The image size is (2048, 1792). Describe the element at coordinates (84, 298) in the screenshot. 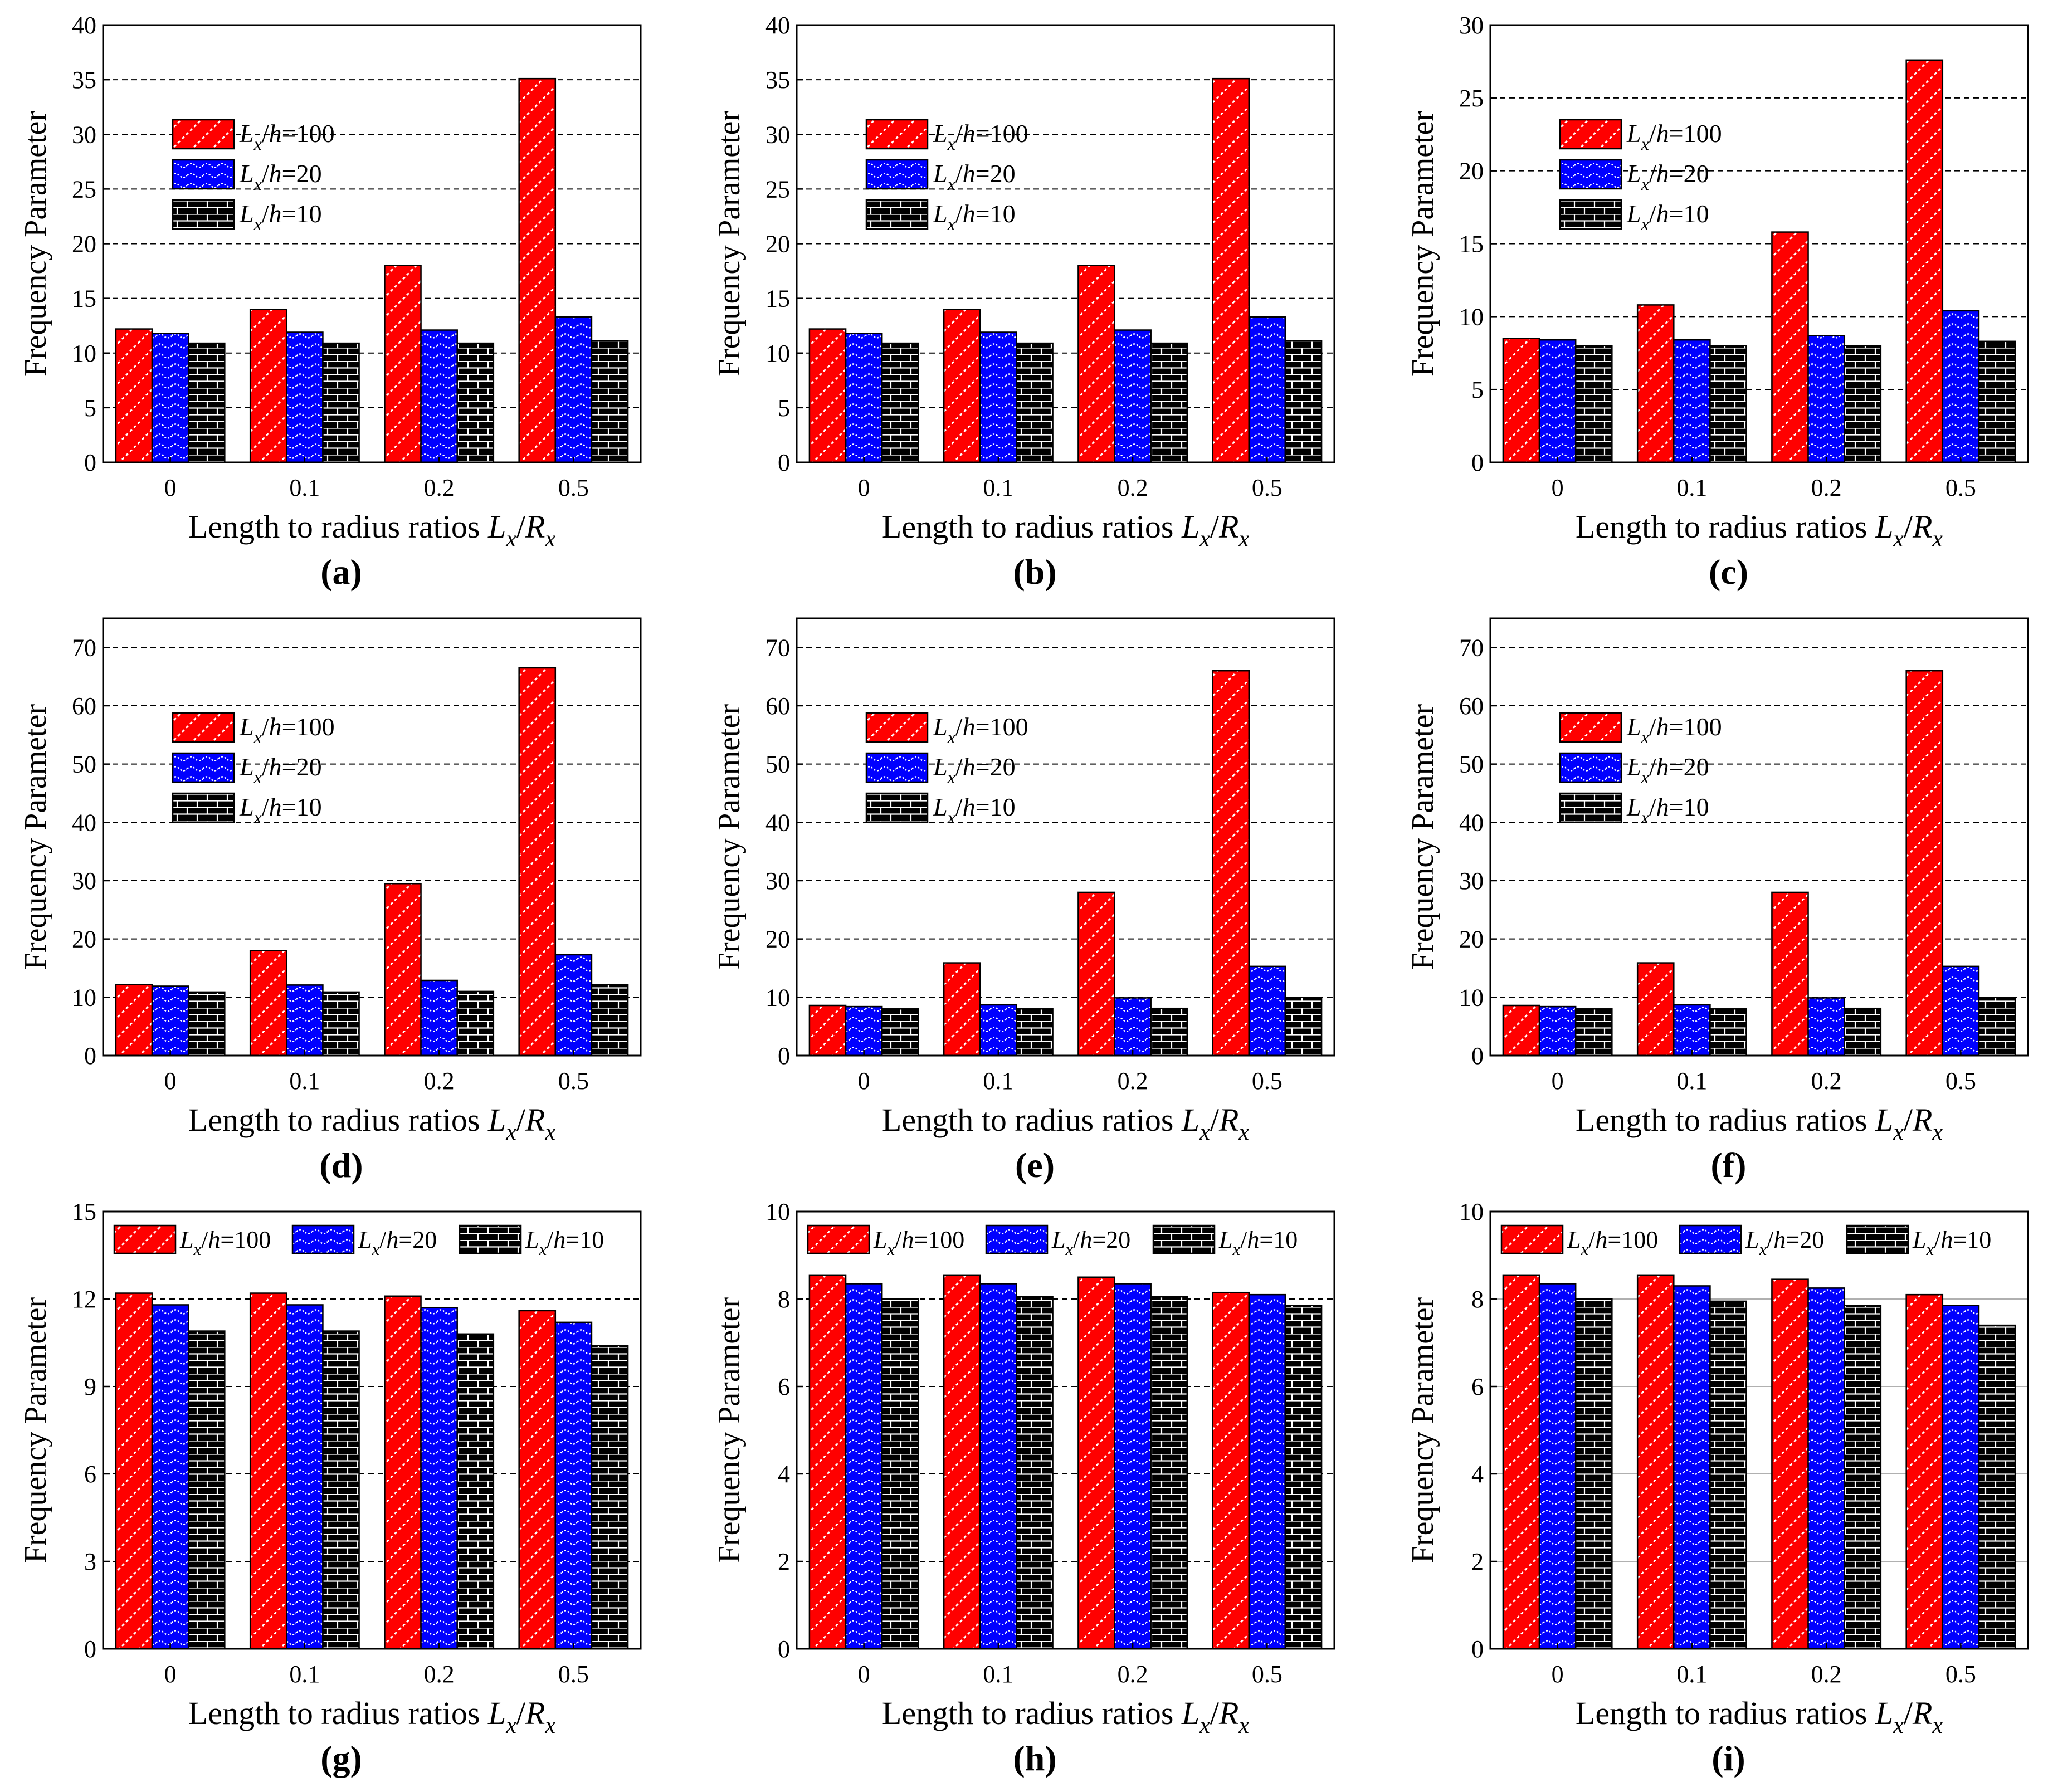

I see `y-tick-label: 15` at that location.